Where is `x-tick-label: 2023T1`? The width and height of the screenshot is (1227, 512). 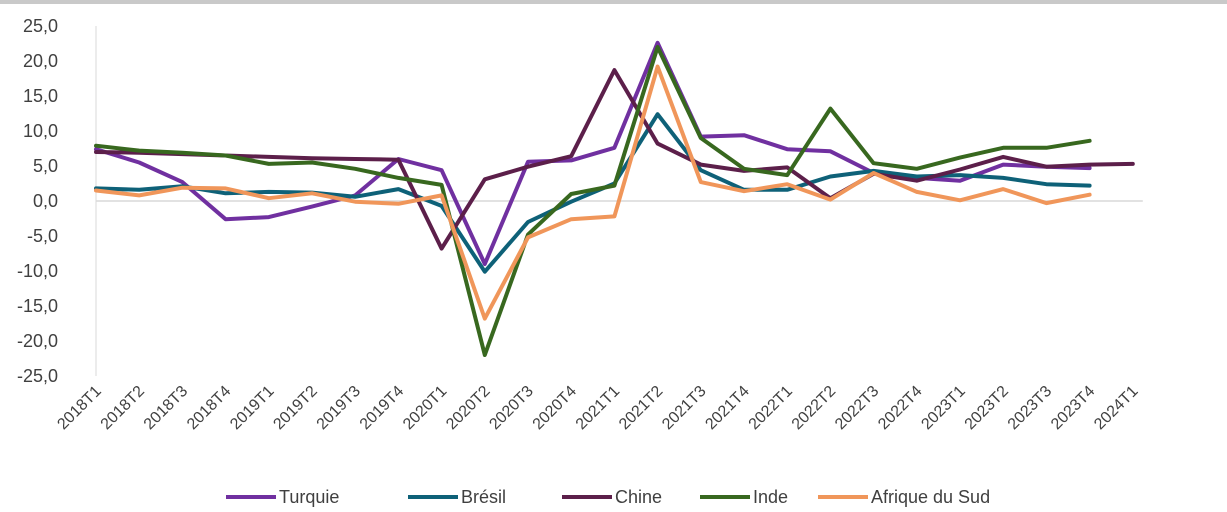
x-tick-label: 2023T1 is located at coordinates (943, 408).